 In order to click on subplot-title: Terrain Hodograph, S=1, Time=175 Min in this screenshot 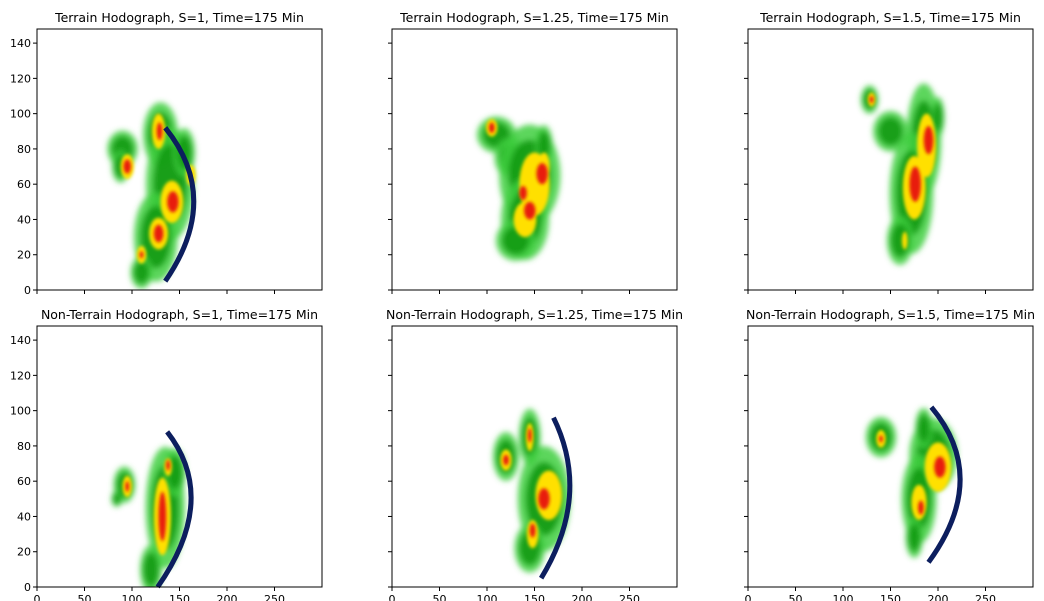, I will do `click(179, 17)`.